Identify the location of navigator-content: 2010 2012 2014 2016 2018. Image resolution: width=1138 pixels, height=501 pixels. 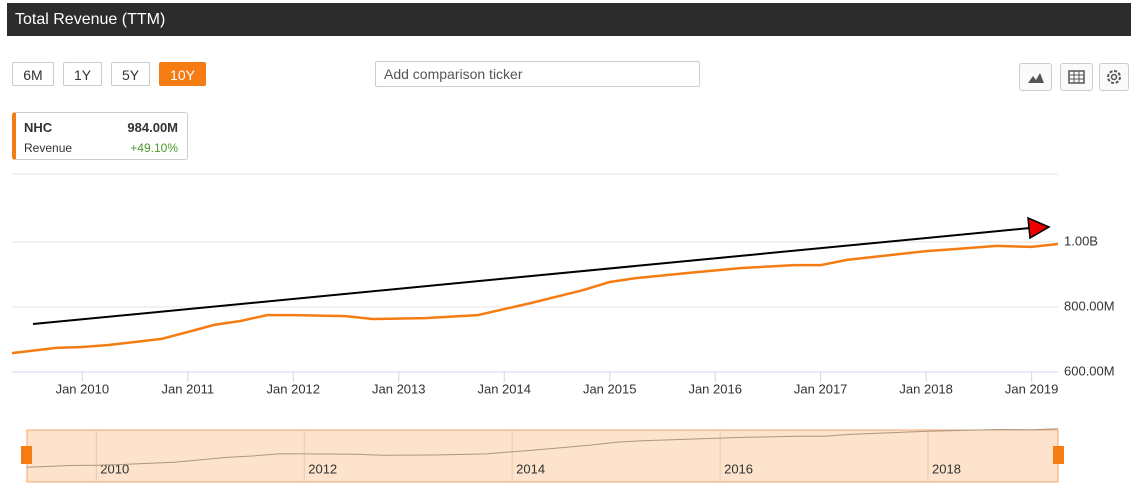
(542, 455).